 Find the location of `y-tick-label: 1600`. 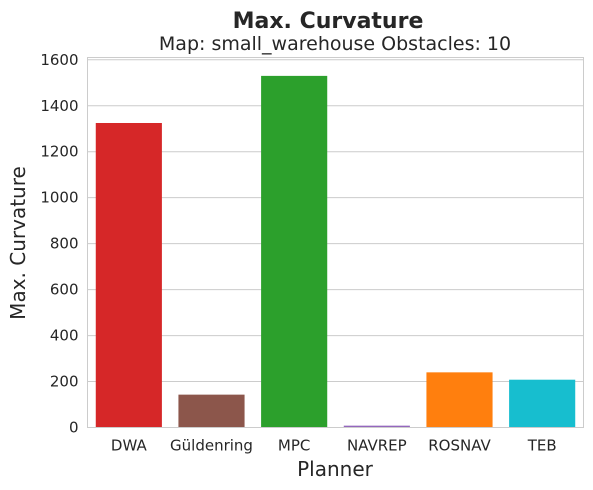

y-tick-label: 1600 is located at coordinates (59, 60).